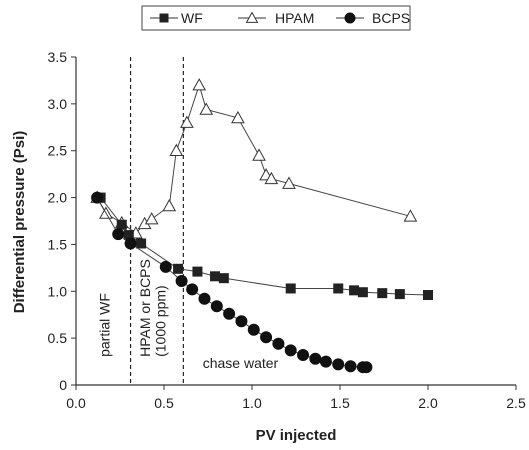 The width and height of the screenshot is (529, 450). Describe the element at coordinates (340, 403) in the screenshot. I see `x-tick-label: 1.5` at that location.